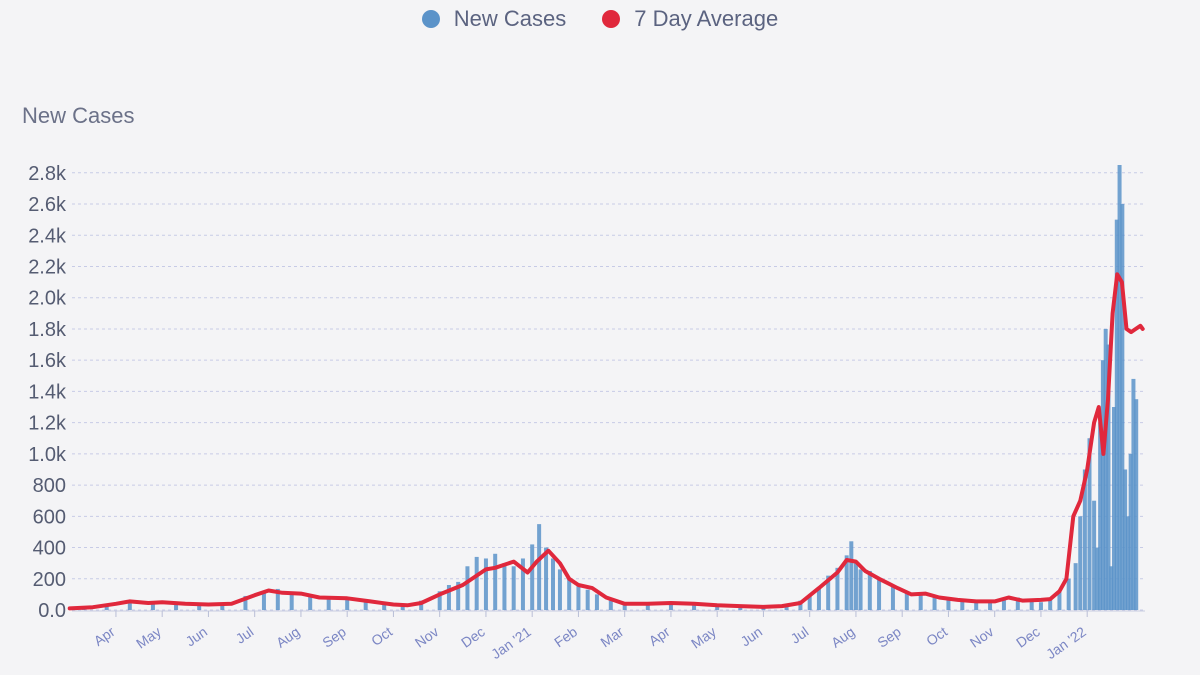 The width and height of the screenshot is (1200, 675). I want to click on y-tick-label: 2.8k, so click(47, 174).